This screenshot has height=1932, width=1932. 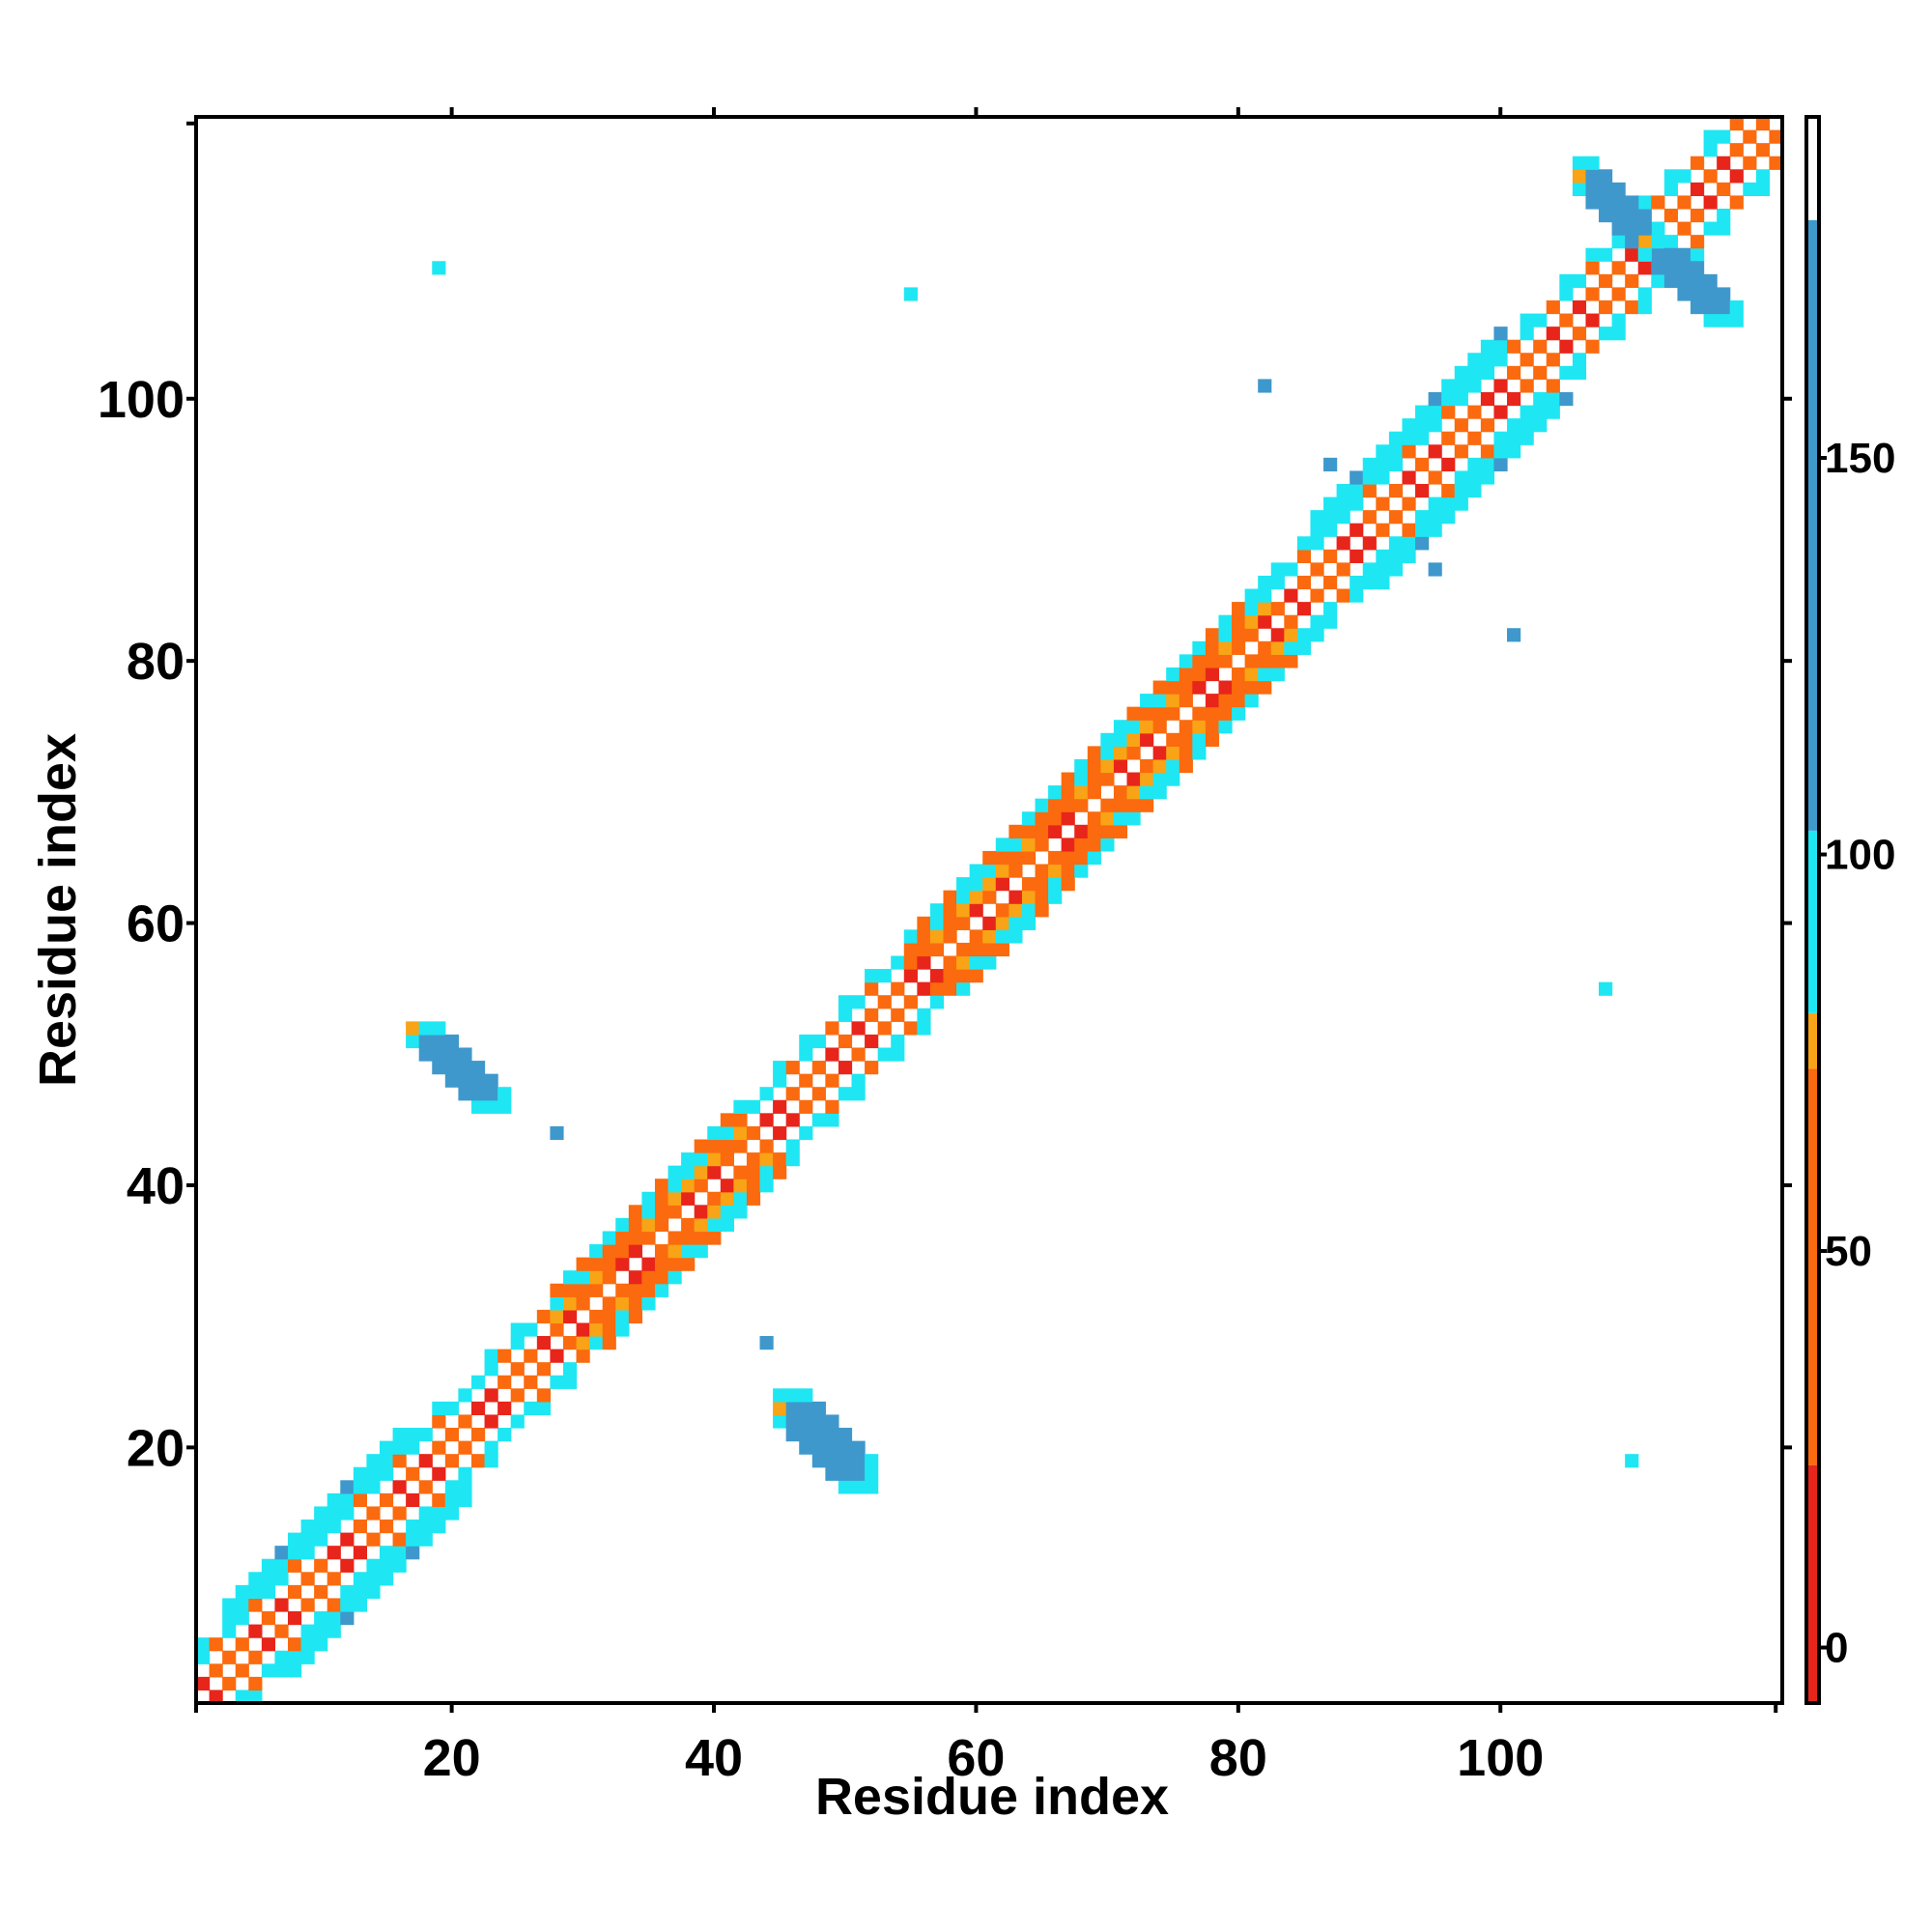 I want to click on colorbar: 0 50 100 150, so click(x=1849, y=910).